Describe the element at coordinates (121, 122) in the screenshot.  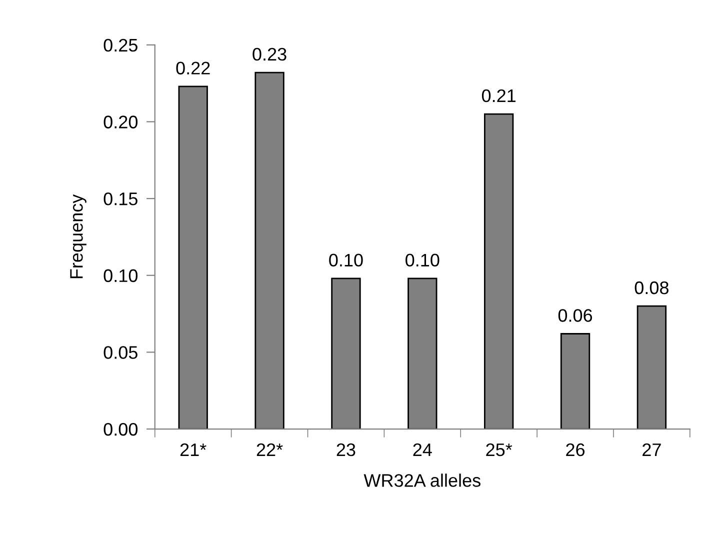
I see `y-tick-label: 0.20` at that location.